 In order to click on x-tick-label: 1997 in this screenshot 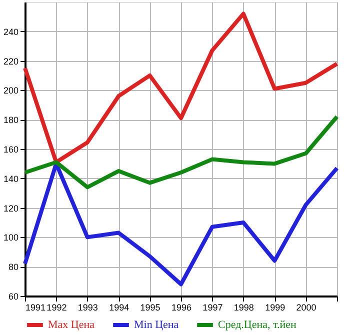, I will do `click(212, 307)`.